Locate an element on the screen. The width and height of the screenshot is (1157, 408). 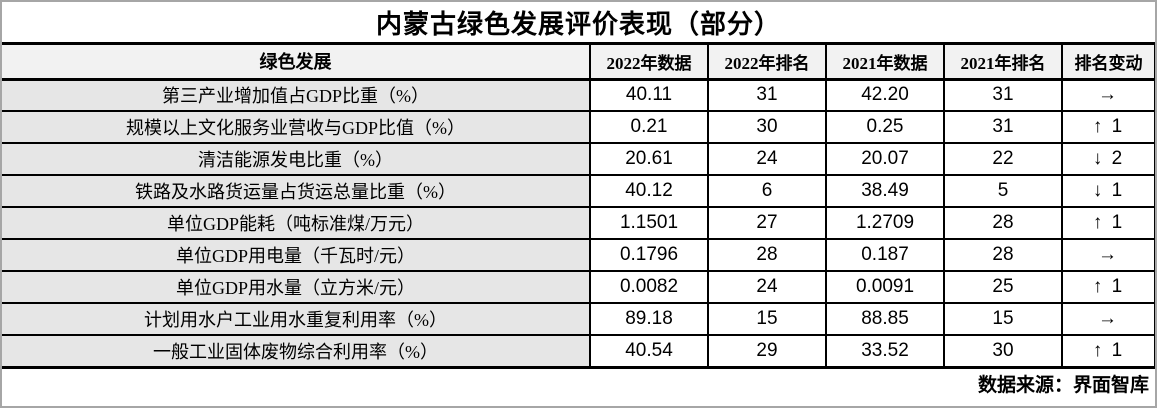
value-2022: 0.21 is located at coordinates (648, 126).